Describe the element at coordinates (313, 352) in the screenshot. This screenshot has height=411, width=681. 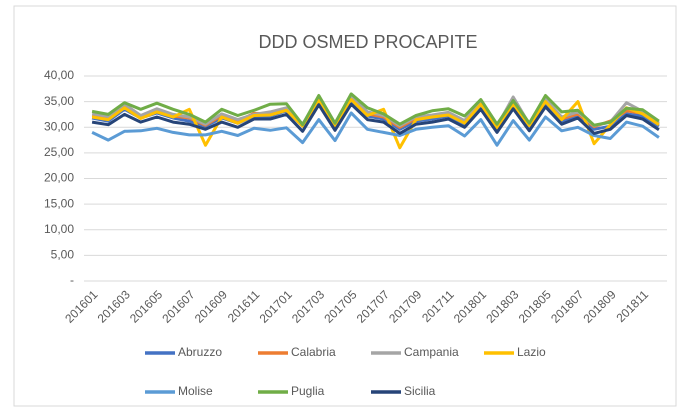
I see `legend-label: Calabria` at that location.